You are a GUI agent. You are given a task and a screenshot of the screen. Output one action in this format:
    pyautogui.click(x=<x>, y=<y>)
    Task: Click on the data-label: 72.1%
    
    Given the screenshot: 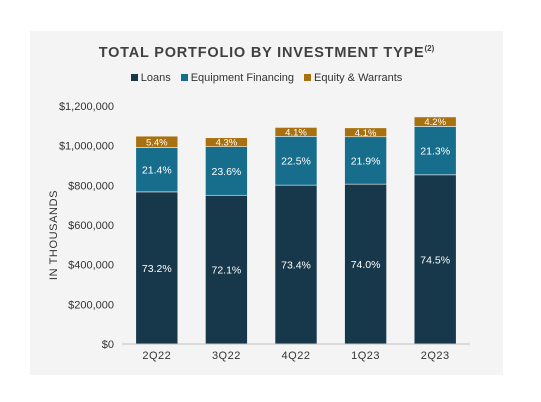 What is the action you would take?
    pyautogui.click(x=227, y=271)
    